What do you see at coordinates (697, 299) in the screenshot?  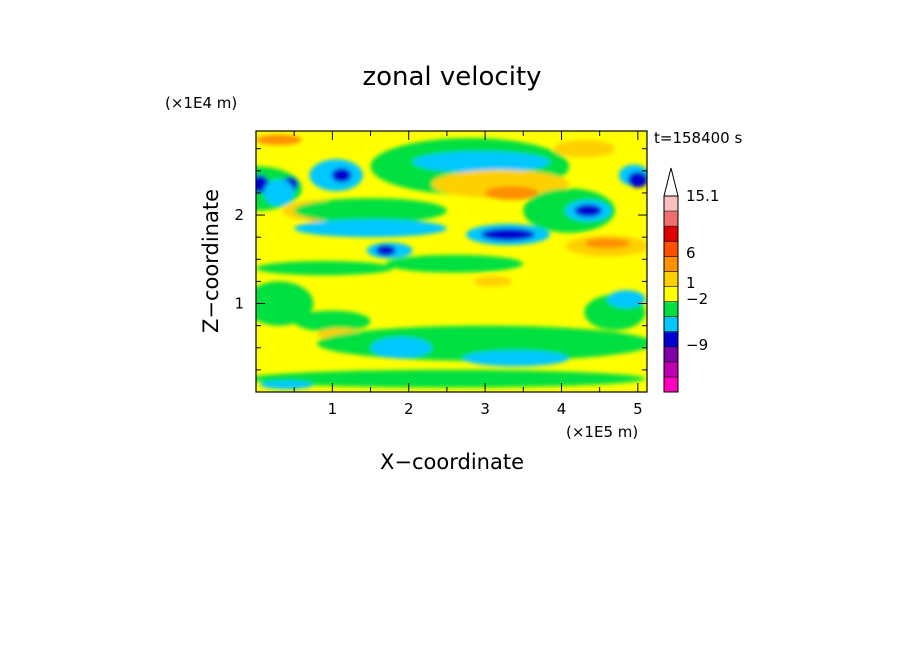 I see `colorbar-label: −2` at bounding box center [697, 299].